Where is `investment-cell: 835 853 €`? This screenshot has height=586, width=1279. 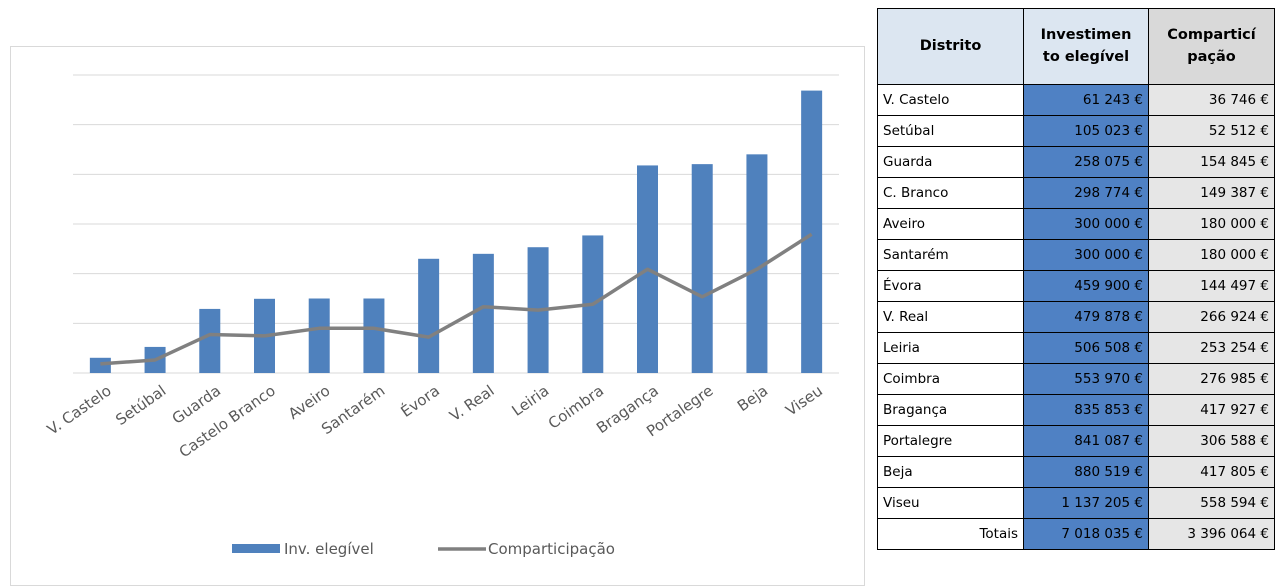
investment-cell: 835 853 € is located at coordinates (1086, 410).